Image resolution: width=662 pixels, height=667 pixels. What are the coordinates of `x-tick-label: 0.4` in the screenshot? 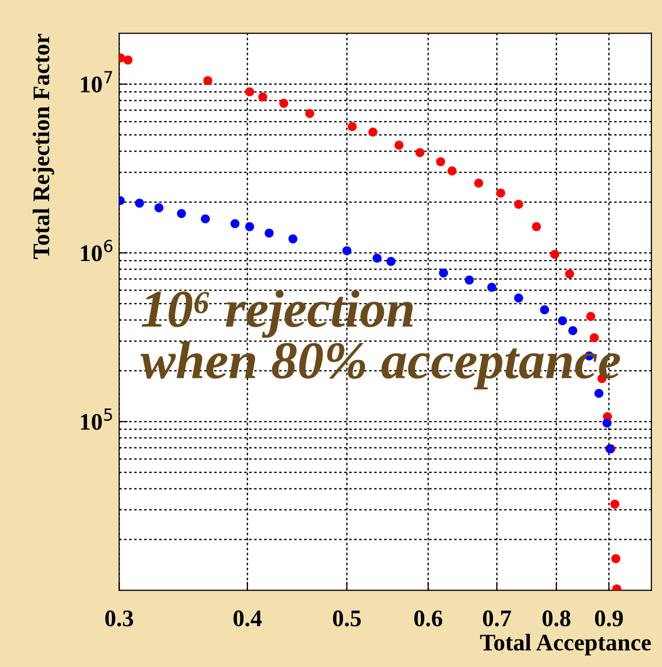 It's located at (248, 618).